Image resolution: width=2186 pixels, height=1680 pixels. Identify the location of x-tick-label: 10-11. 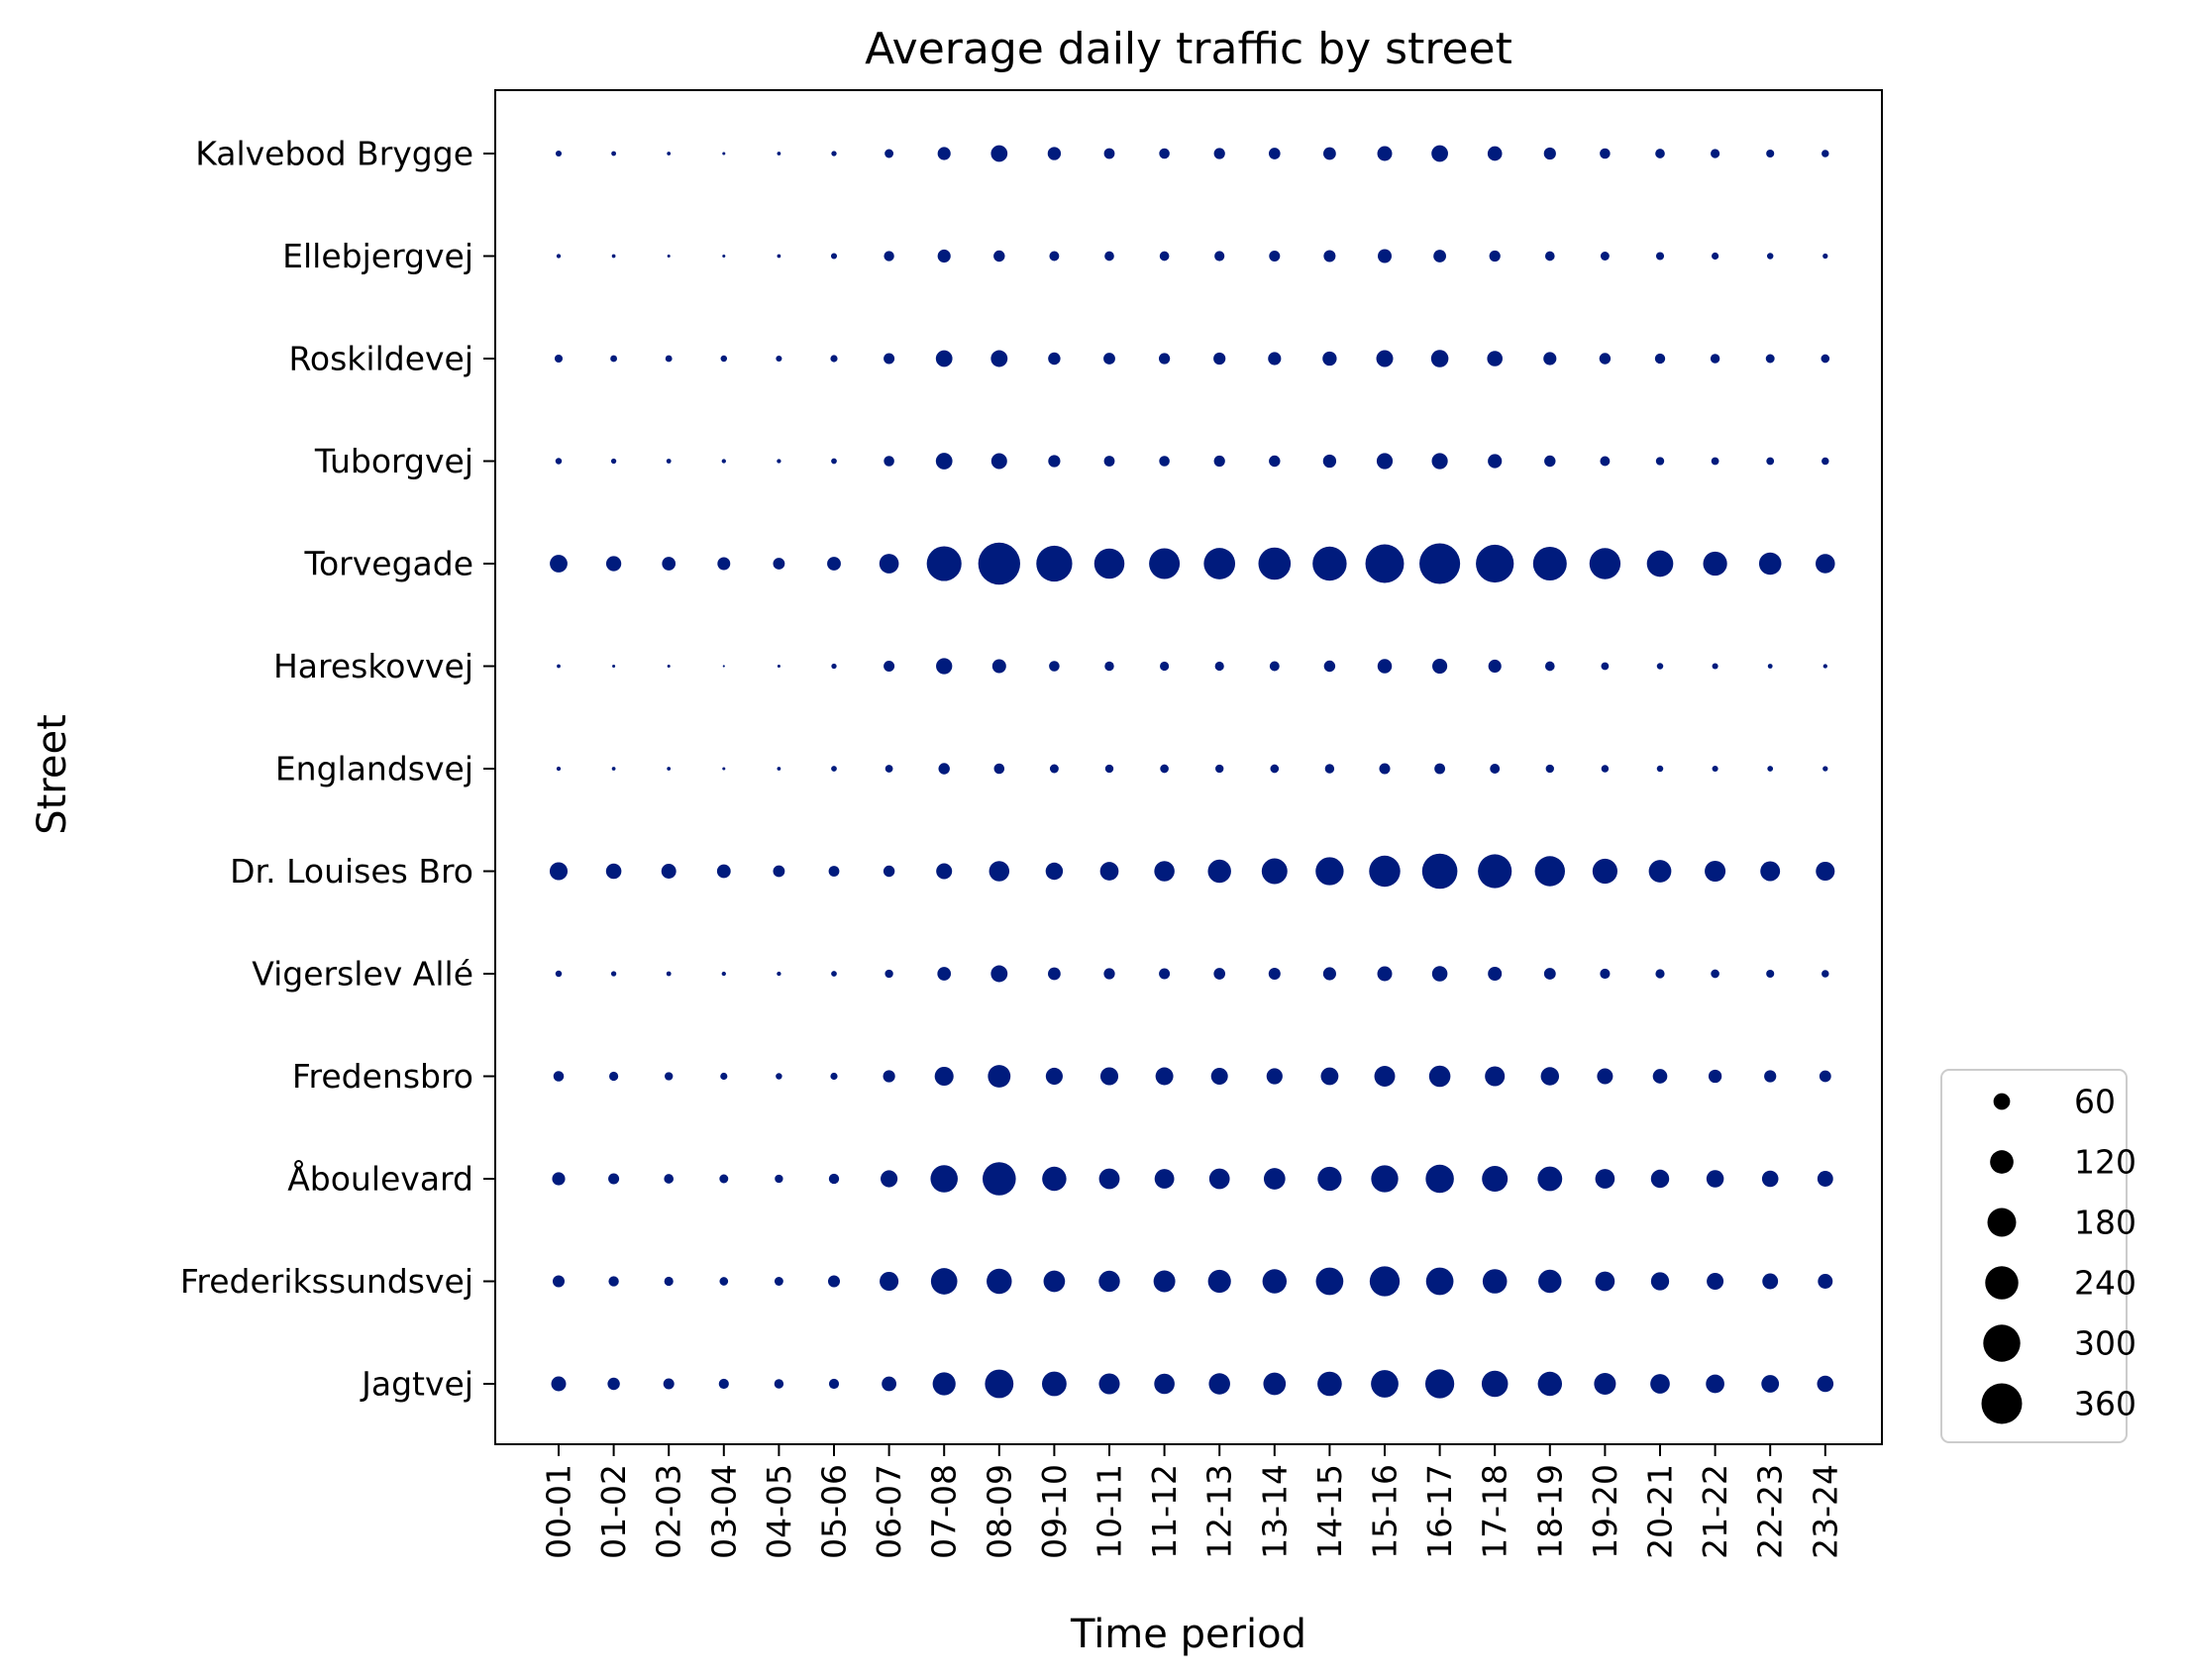
(1110, 1511).